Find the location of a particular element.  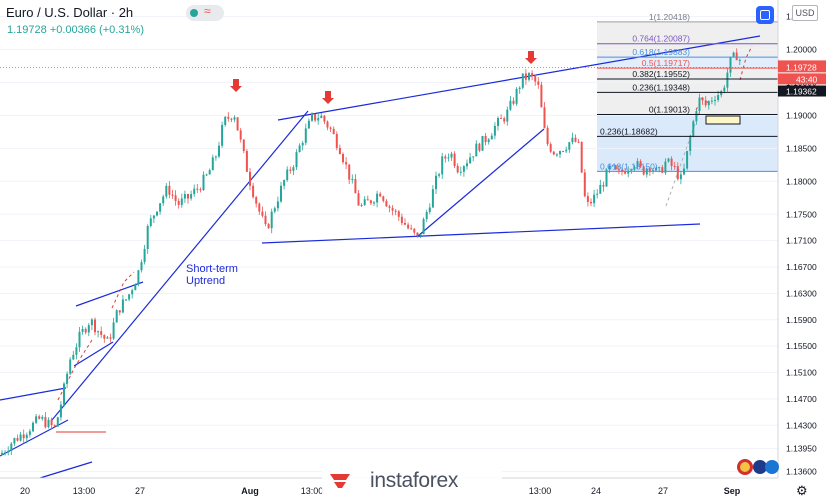

flags-icon is located at coordinates (758, 467).